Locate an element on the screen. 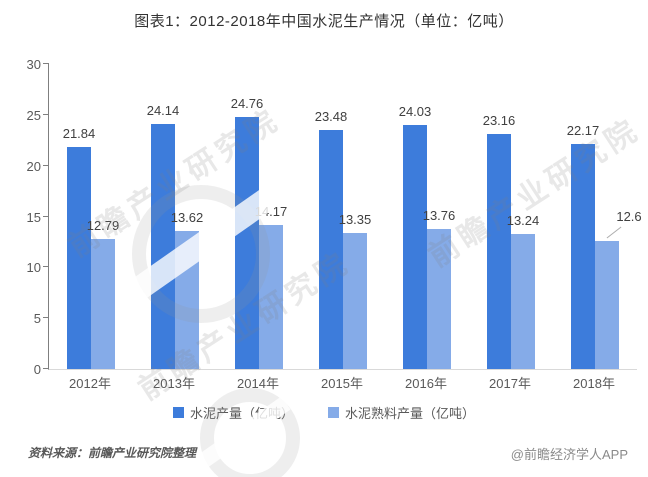  legend-item-cement: 水泥产量（亿吨） is located at coordinates (233, 412).